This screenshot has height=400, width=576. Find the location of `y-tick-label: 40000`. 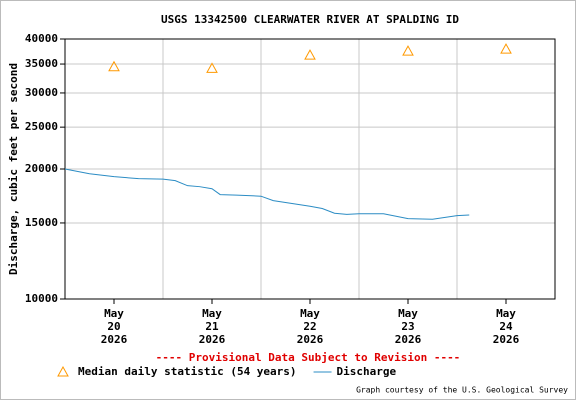

y-tick-label: 40000 is located at coordinates (41, 38).